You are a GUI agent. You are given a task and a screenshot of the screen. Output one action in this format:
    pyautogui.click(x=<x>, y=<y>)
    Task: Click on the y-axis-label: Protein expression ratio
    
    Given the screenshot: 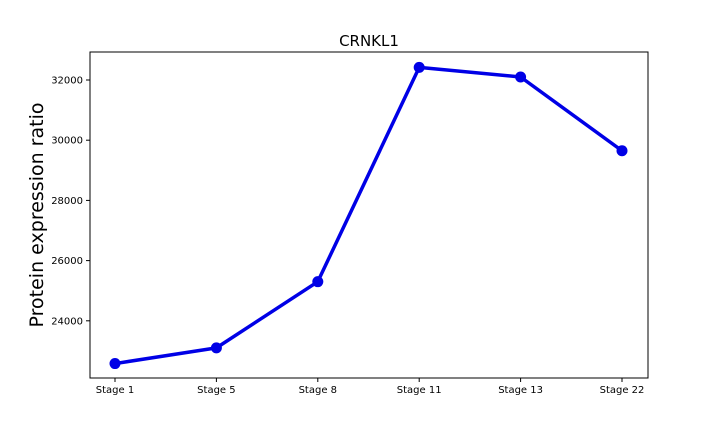 What is the action you would take?
    pyautogui.click(x=37, y=215)
    